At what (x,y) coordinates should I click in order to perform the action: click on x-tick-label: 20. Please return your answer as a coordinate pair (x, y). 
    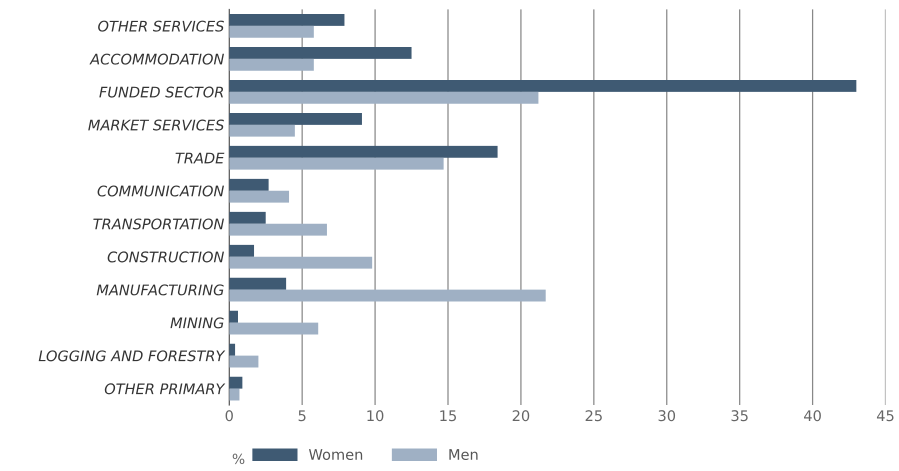
    Looking at the image, I should click on (521, 416).